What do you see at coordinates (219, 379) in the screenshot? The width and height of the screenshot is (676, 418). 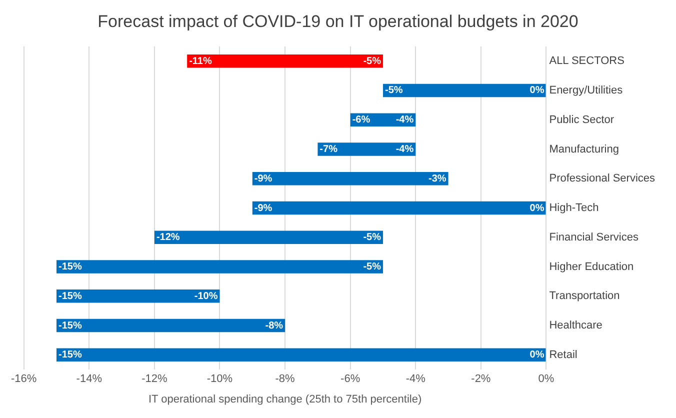 I see `x-tick-label: -10%` at bounding box center [219, 379].